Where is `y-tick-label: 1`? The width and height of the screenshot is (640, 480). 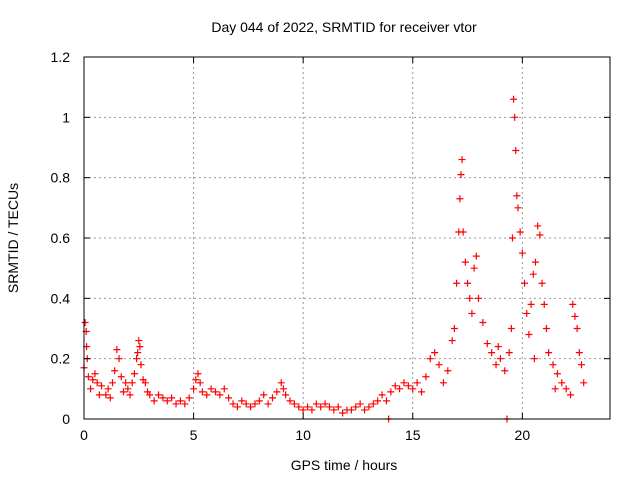 y-tick-label: 1 is located at coordinates (66, 117).